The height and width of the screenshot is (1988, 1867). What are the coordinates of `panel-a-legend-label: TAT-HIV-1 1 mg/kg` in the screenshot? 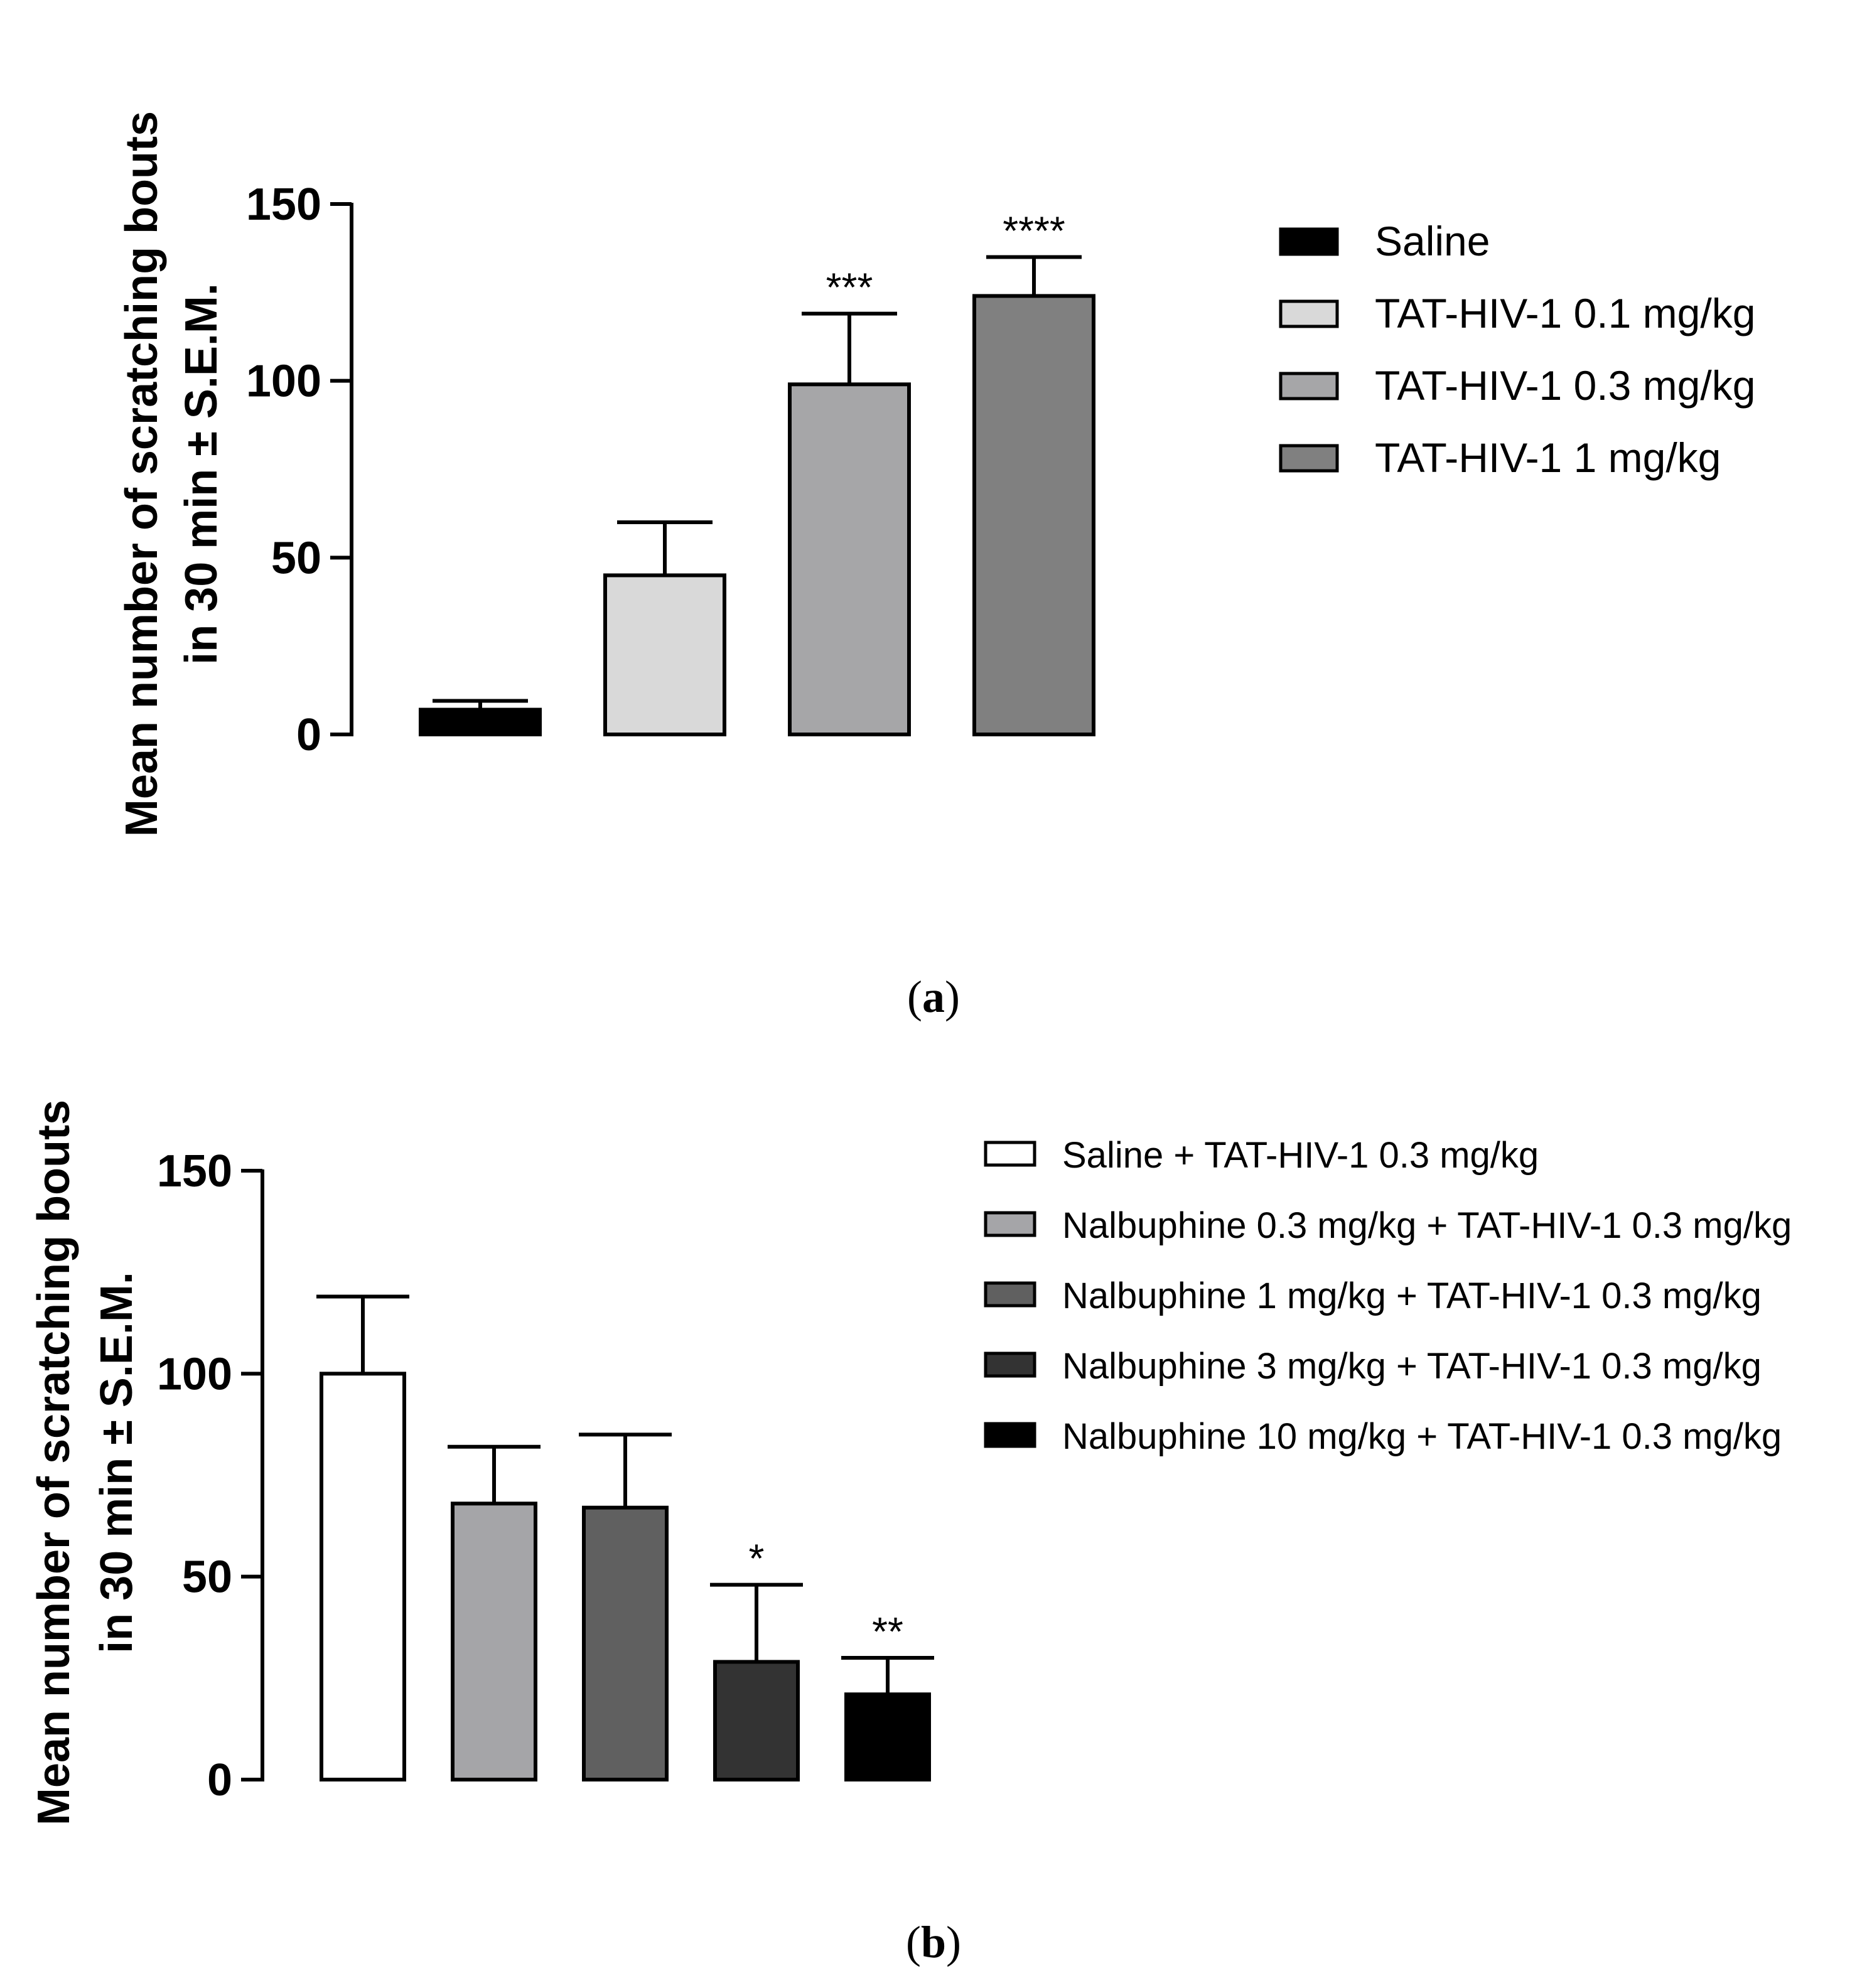 It's located at (1548, 458).